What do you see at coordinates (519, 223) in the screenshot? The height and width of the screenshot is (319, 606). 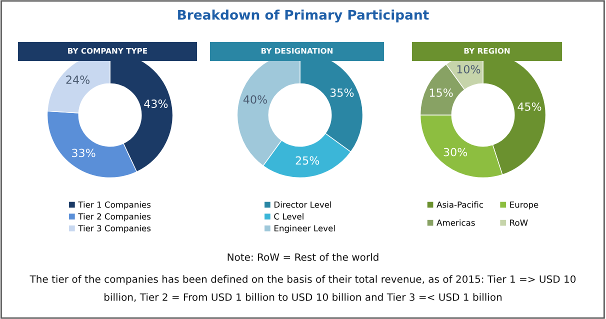 I see `legend-label: RoW` at bounding box center [519, 223].